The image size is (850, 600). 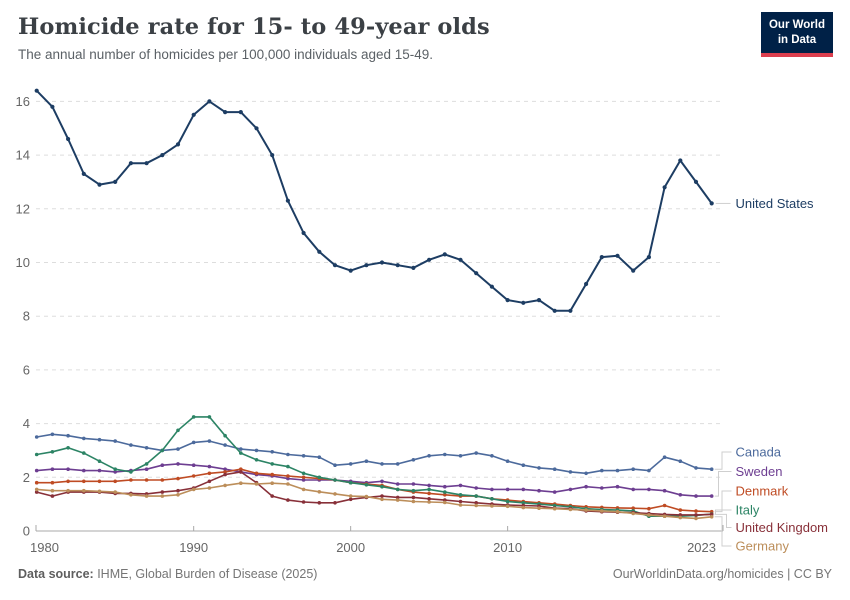 I want to click on data-point-germany-2020, so click(x=664, y=516).